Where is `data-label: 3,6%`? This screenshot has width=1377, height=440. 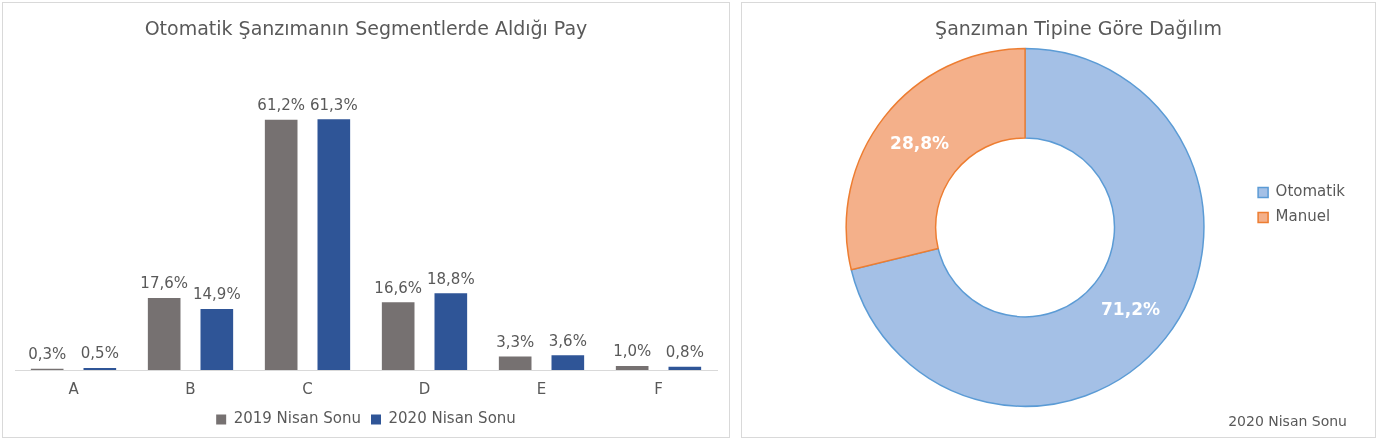 data-label: 3,6% is located at coordinates (567, 340).